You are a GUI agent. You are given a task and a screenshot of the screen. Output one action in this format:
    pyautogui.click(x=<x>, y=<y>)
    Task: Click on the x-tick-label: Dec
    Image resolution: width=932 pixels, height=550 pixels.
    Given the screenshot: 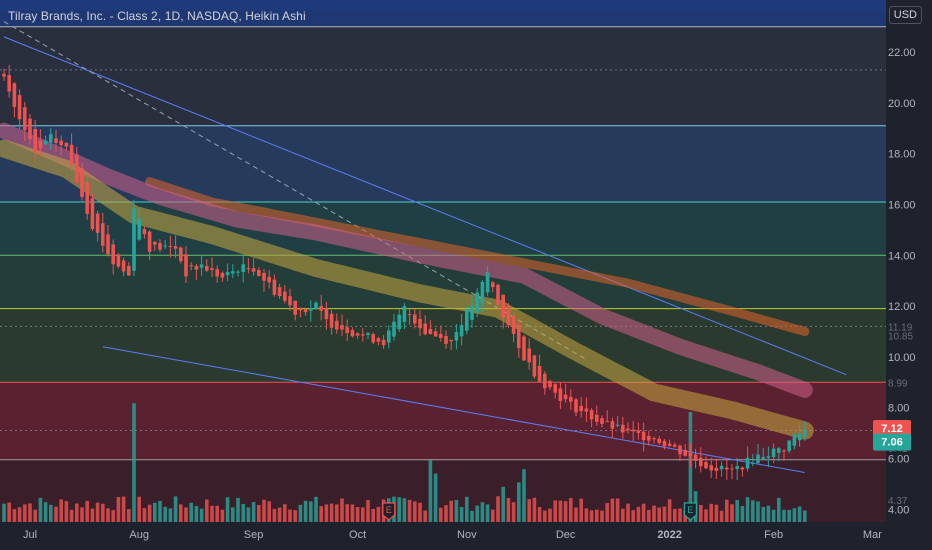 What is the action you would take?
    pyautogui.click(x=566, y=535)
    